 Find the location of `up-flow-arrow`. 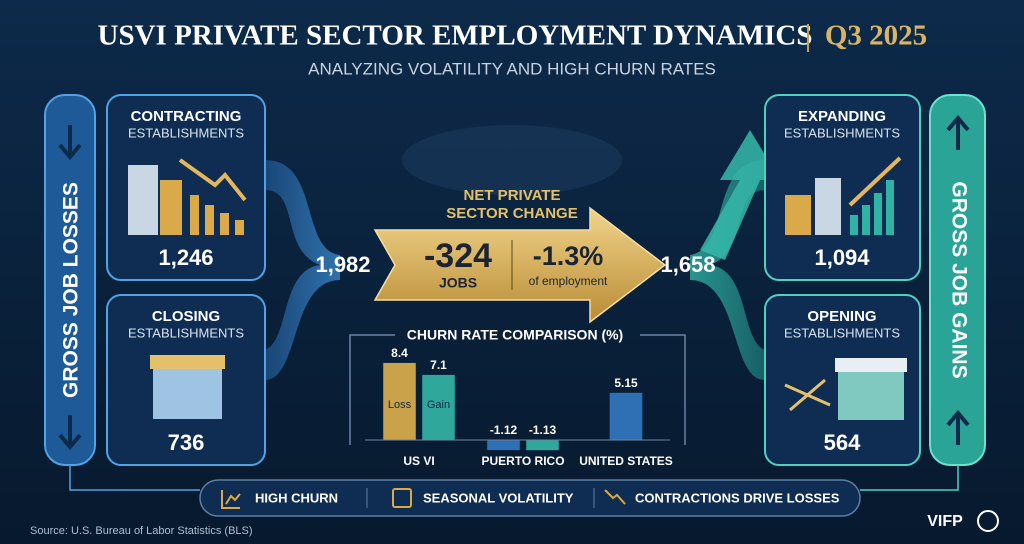

up-flow-arrow is located at coordinates (740, 195).